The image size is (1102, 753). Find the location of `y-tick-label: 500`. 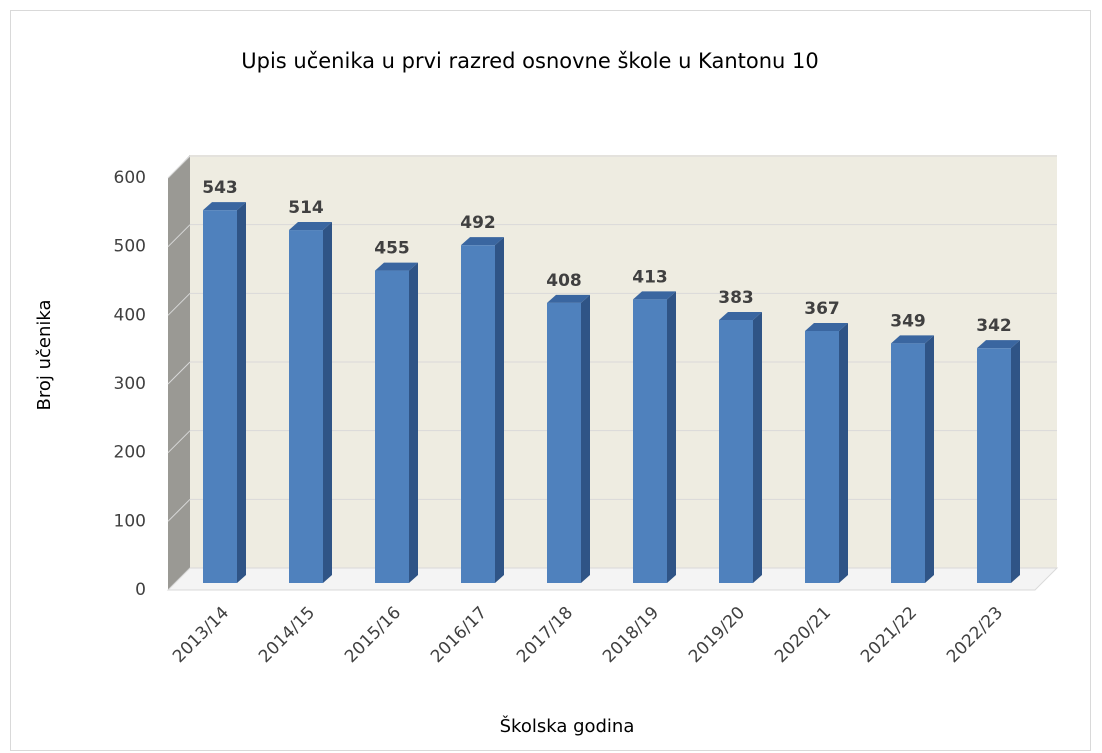

y-tick-label: 500 is located at coordinates (130, 247).